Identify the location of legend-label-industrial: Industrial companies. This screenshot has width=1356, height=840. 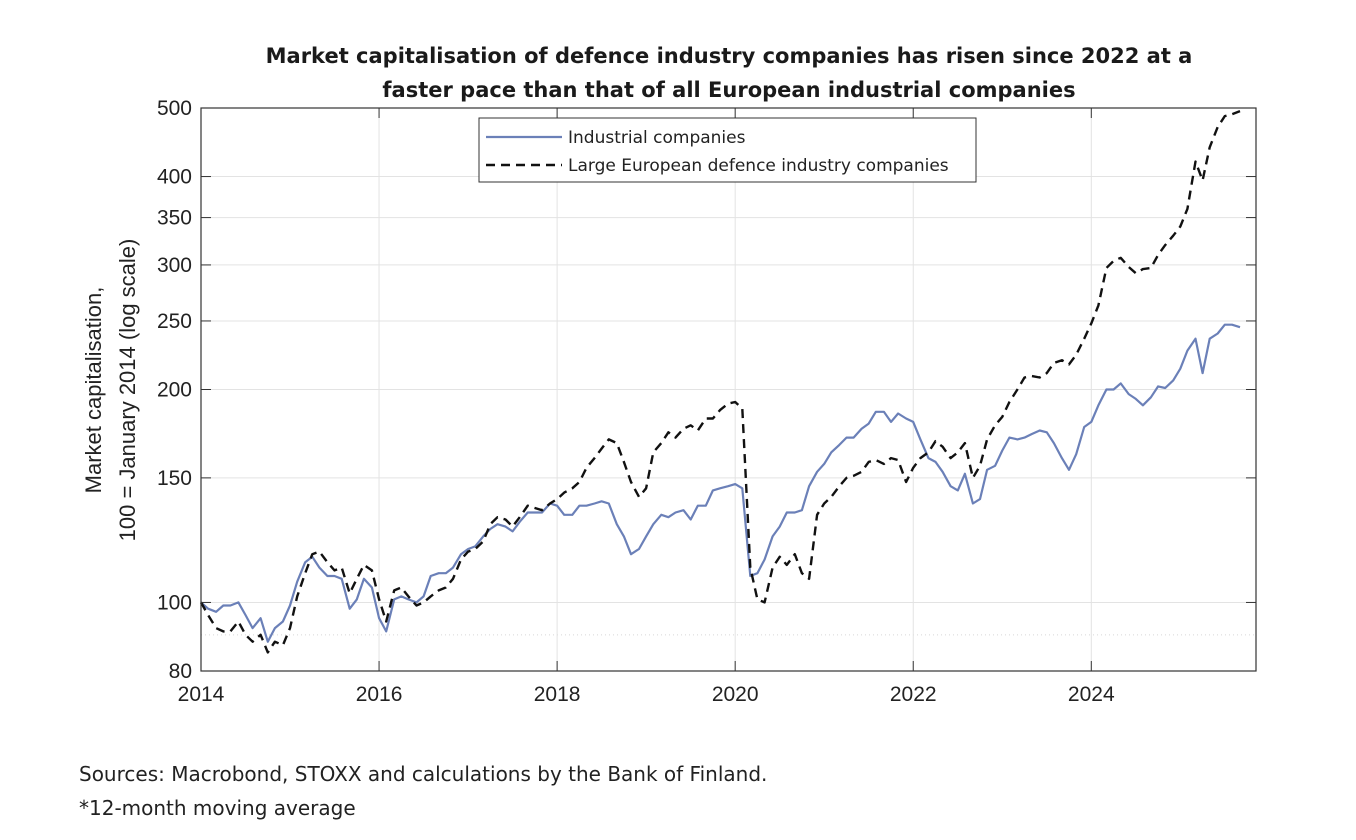
(657, 138).